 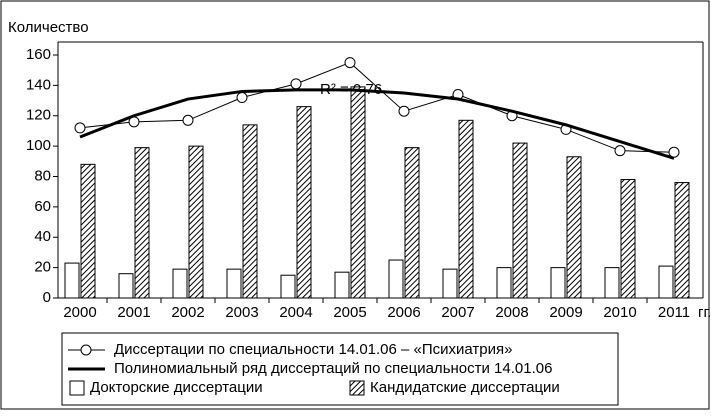 I want to click on y-tick-label: 80, so click(x=42, y=175).